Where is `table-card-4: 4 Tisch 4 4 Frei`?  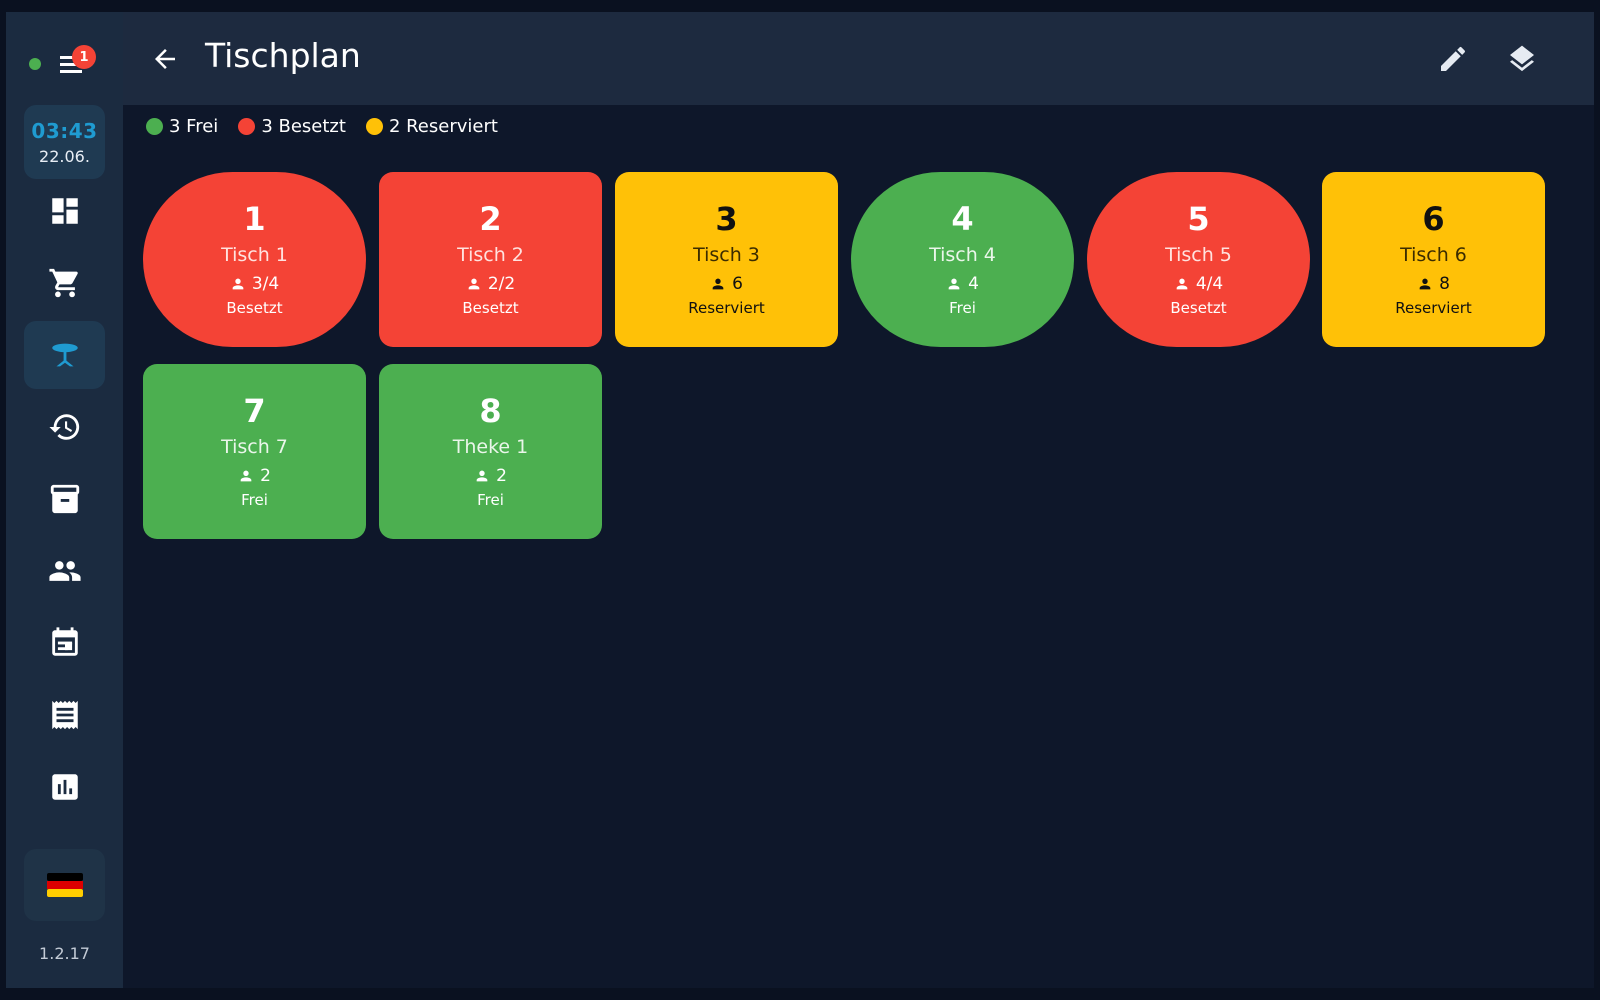
table-card-4: 4 Tisch 4 4 Frei is located at coordinates (962, 259).